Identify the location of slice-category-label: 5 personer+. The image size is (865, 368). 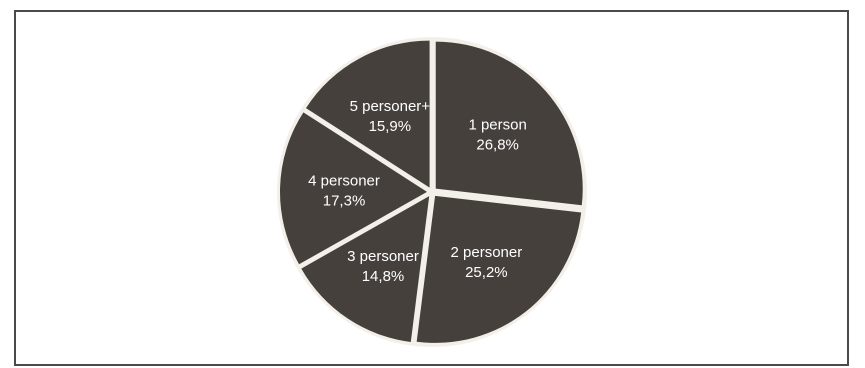
(390, 106).